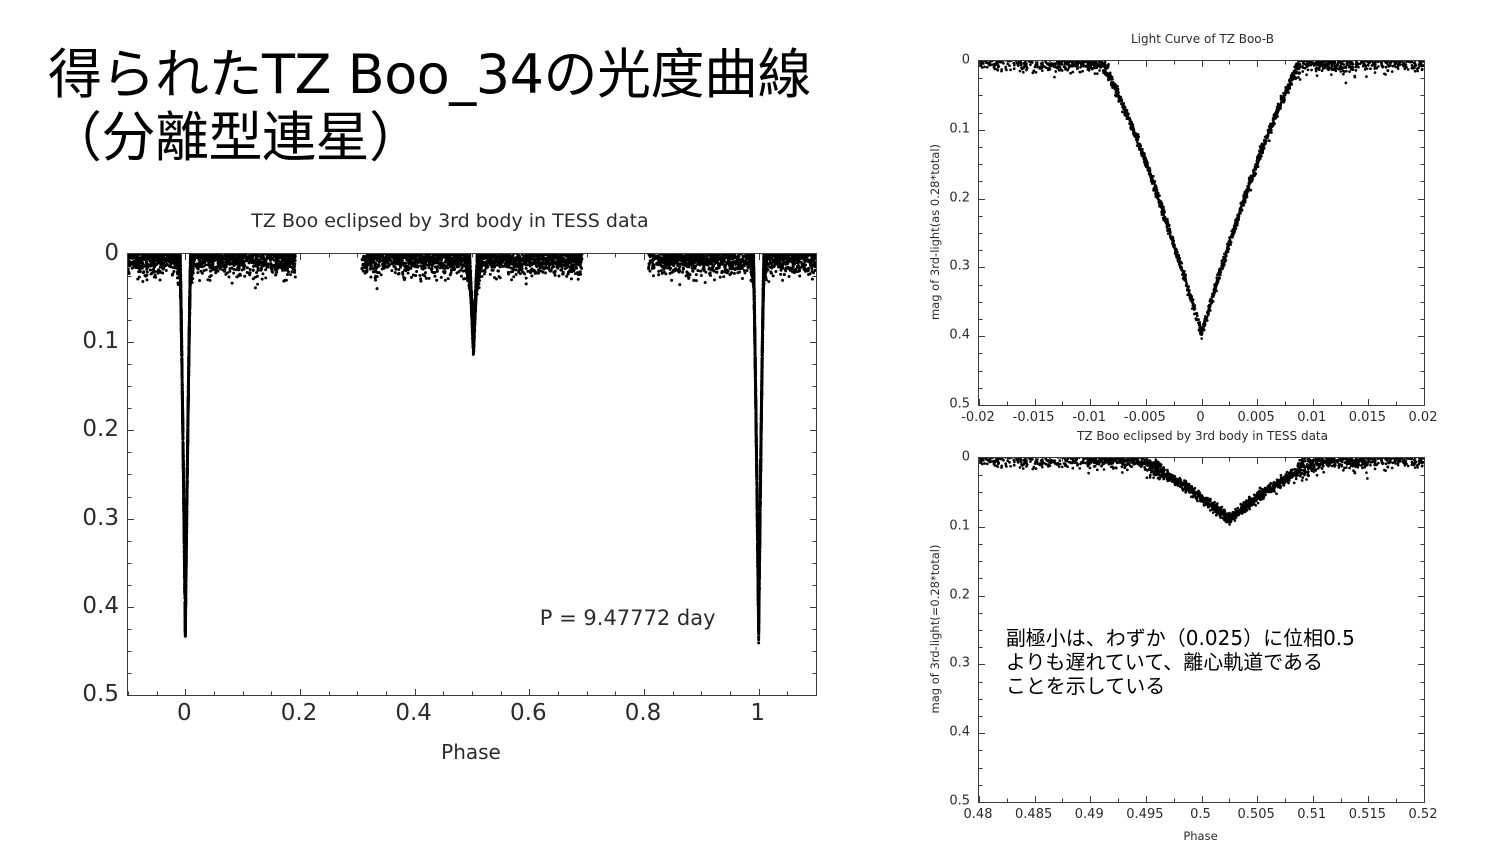  Describe the element at coordinates (450, 221) in the screenshot. I see `chart-main-title: TZ Boo eclipsed by 3rd body in TESS data` at that location.